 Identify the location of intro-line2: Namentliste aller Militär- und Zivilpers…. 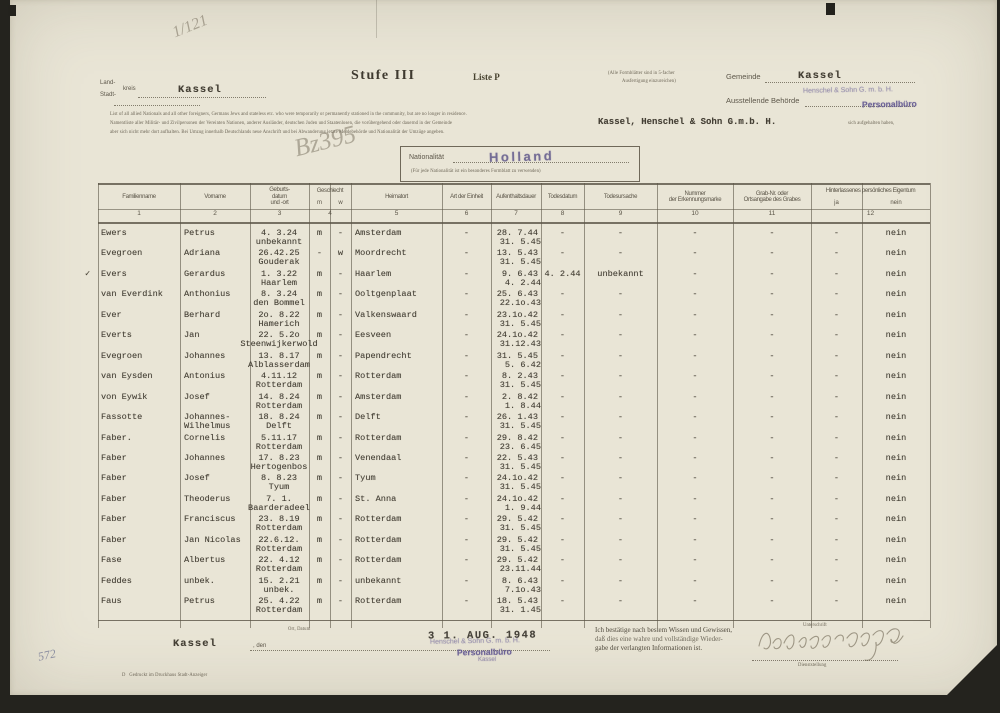
(281, 123).